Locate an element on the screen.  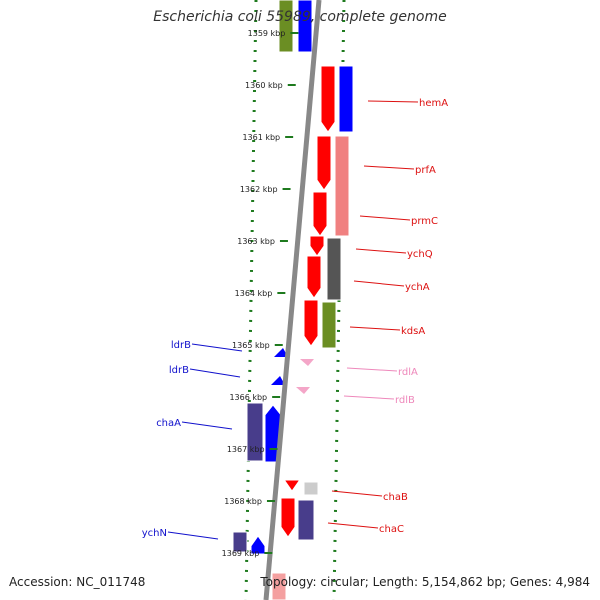
accession-text: Accession: NC_011748 is located at coordinates (77, 582).